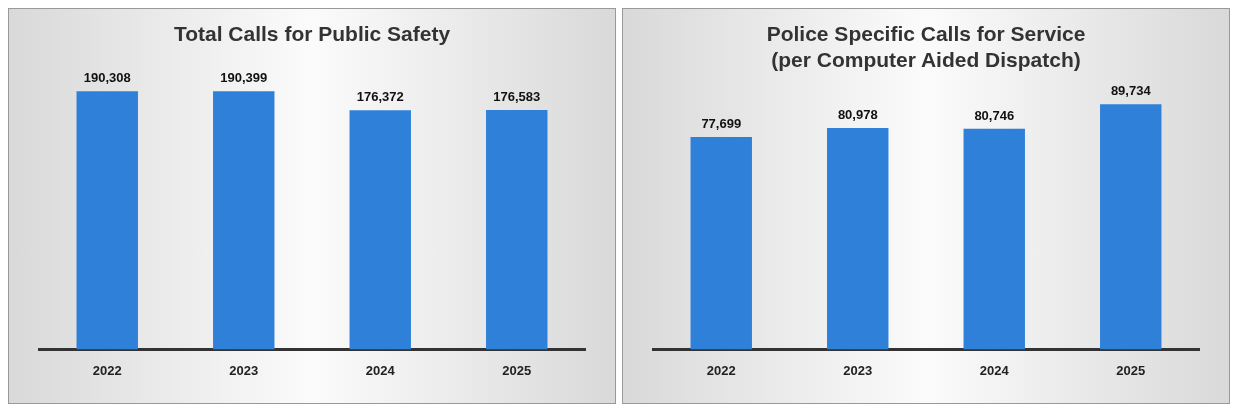  Describe the element at coordinates (857, 115) in the screenshot. I see `data-label: 80,978` at that location.